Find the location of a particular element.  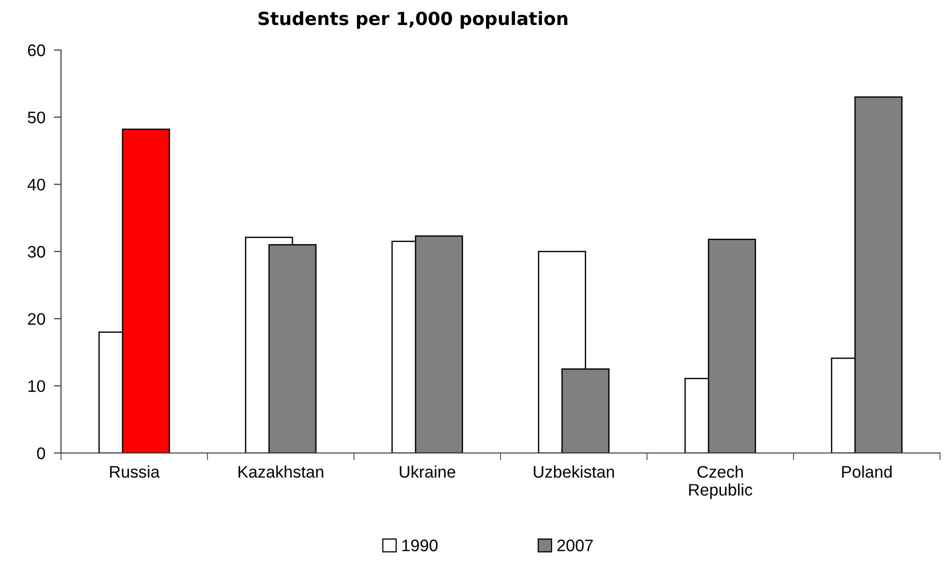

x-tick-label: Ukraine is located at coordinates (428, 472).